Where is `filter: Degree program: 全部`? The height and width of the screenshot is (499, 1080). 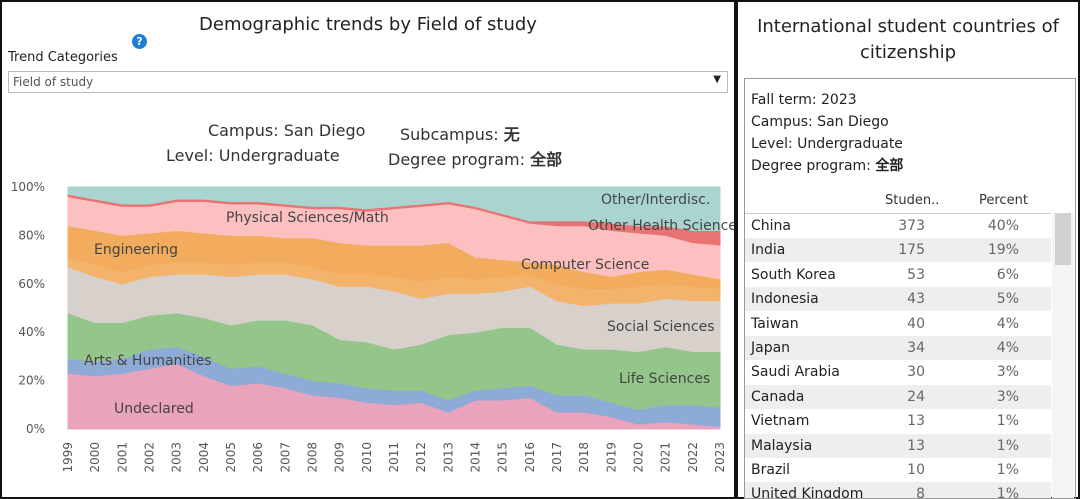
filter: Degree program: 全部 is located at coordinates (475, 158).